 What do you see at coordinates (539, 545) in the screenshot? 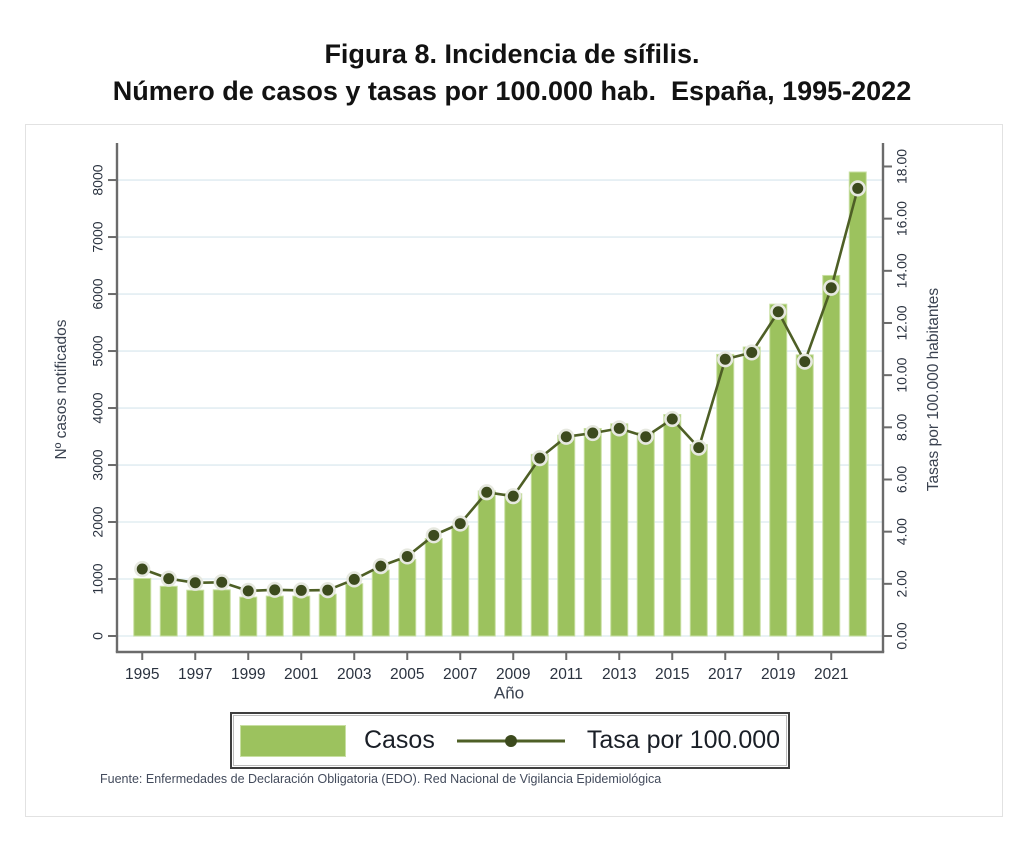
I see `bar-2010` at bounding box center [539, 545].